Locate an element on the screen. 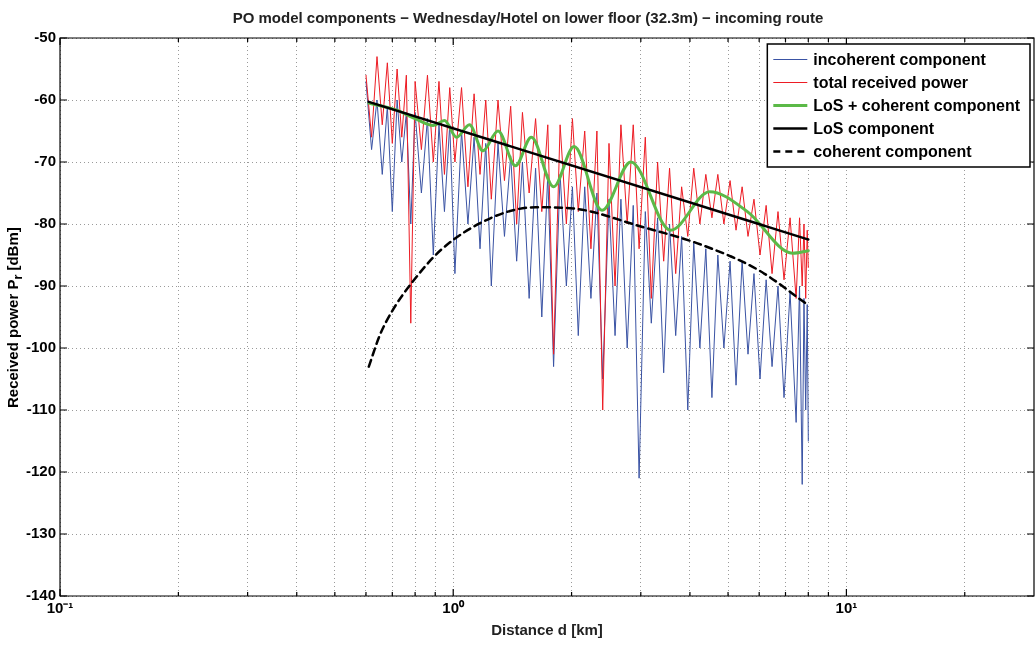 The height and width of the screenshot is (646, 1035). y-tick-label: -50 is located at coordinates (45, 37).